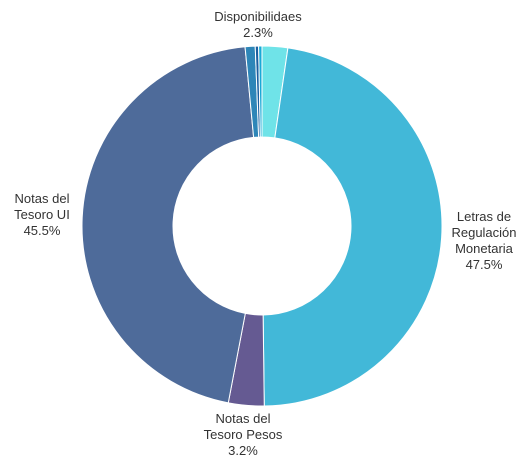 The height and width of the screenshot is (457, 528). What do you see at coordinates (243, 450) in the screenshot?
I see `slice-percent-label: 3.2%` at bounding box center [243, 450].